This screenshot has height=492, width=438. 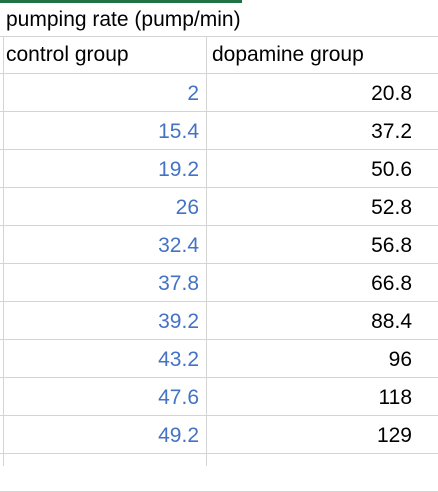 What do you see at coordinates (288, 54) in the screenshot?
I see `header-dopamine-group: dopamine group` at bounding box center [288, 54].